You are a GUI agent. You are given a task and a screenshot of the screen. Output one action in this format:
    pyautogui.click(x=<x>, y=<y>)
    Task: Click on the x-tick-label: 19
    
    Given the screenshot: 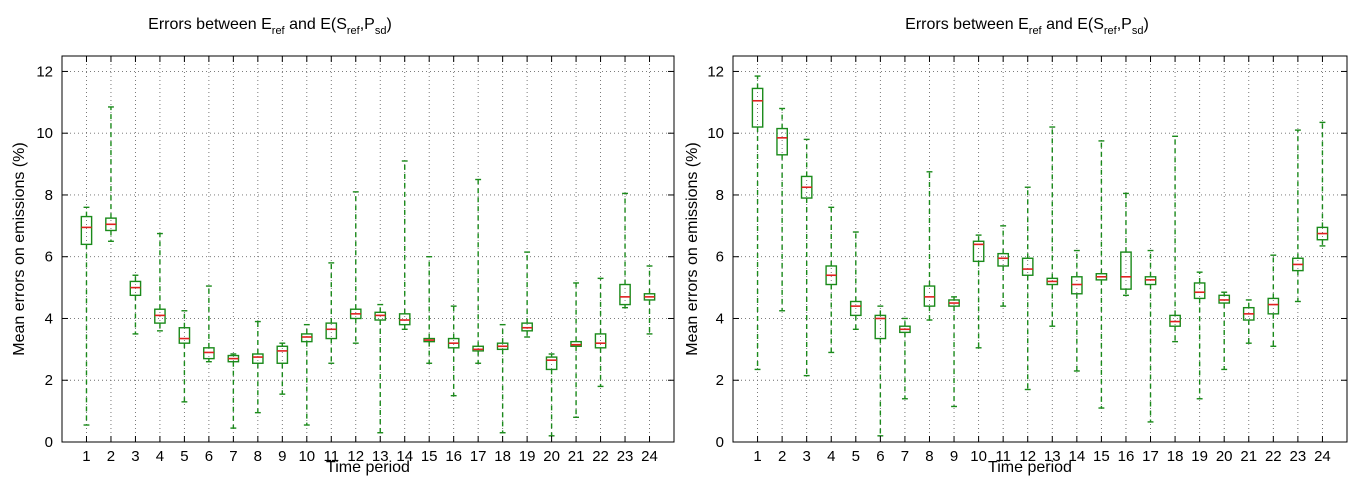 What is the action you would take?
    pyautogui.click(x=527, y=456)
    